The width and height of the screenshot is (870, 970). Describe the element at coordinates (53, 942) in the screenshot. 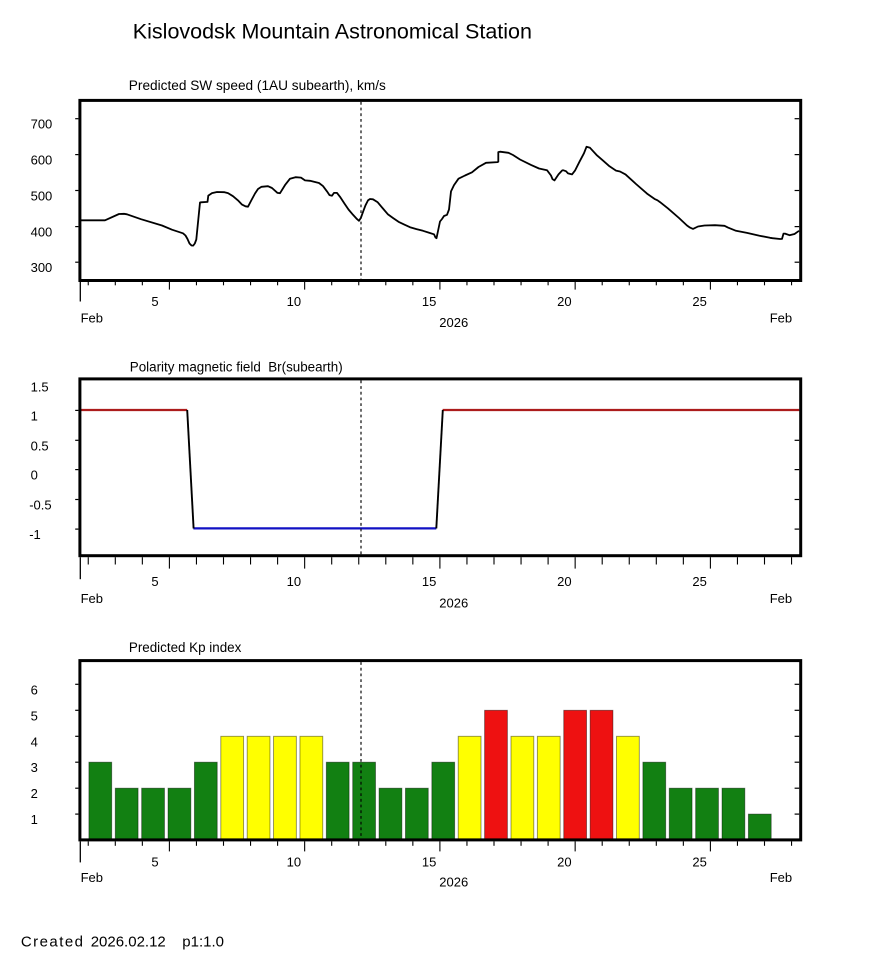

I see `svg-text: Created` at that location.